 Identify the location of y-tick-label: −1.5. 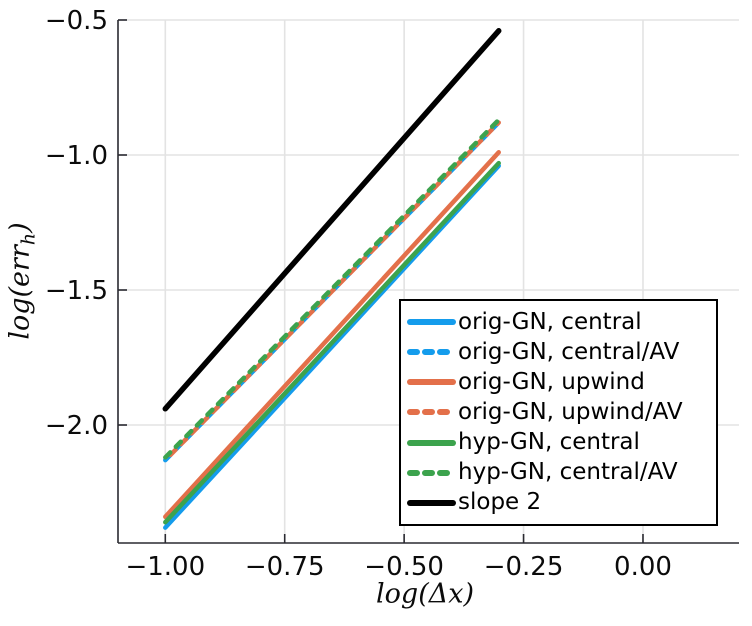
(76, 291).